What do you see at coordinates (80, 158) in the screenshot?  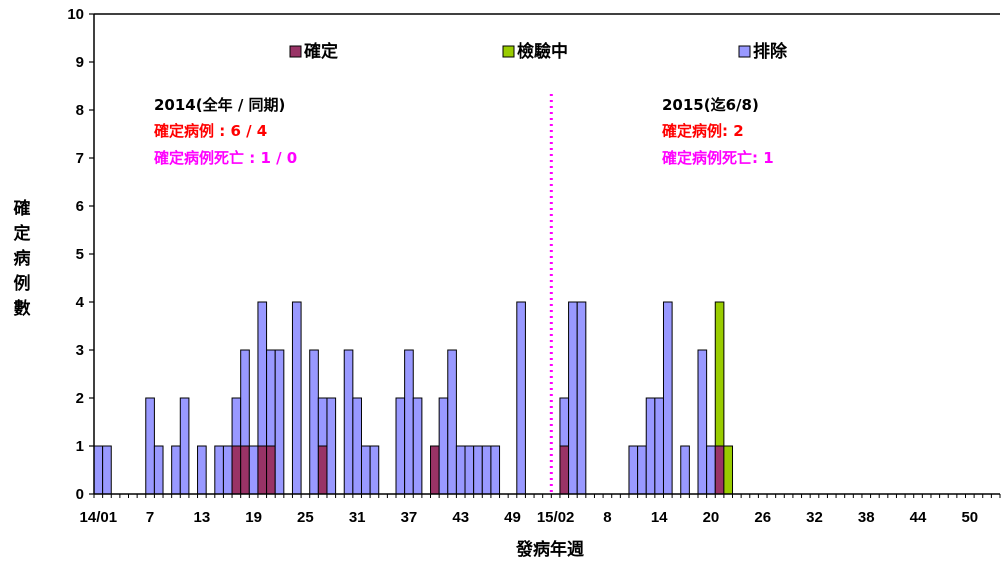 I see `y-tick-label: 7` at bounding box center [80, 158].